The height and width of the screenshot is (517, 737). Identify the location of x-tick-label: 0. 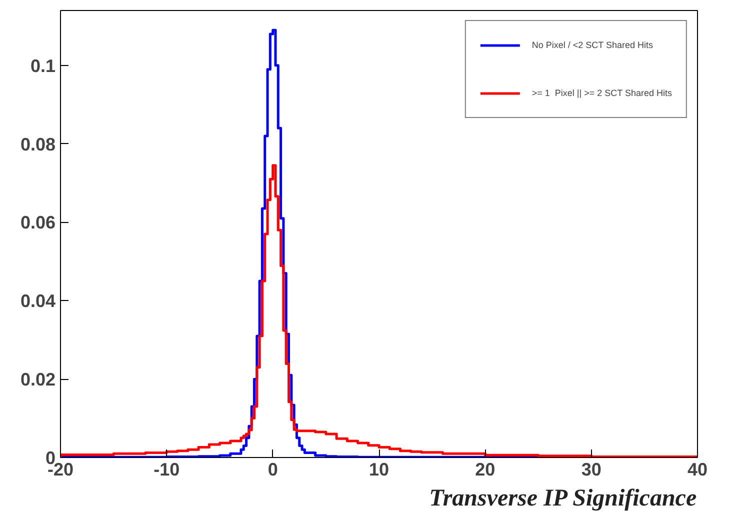
(273, 470).